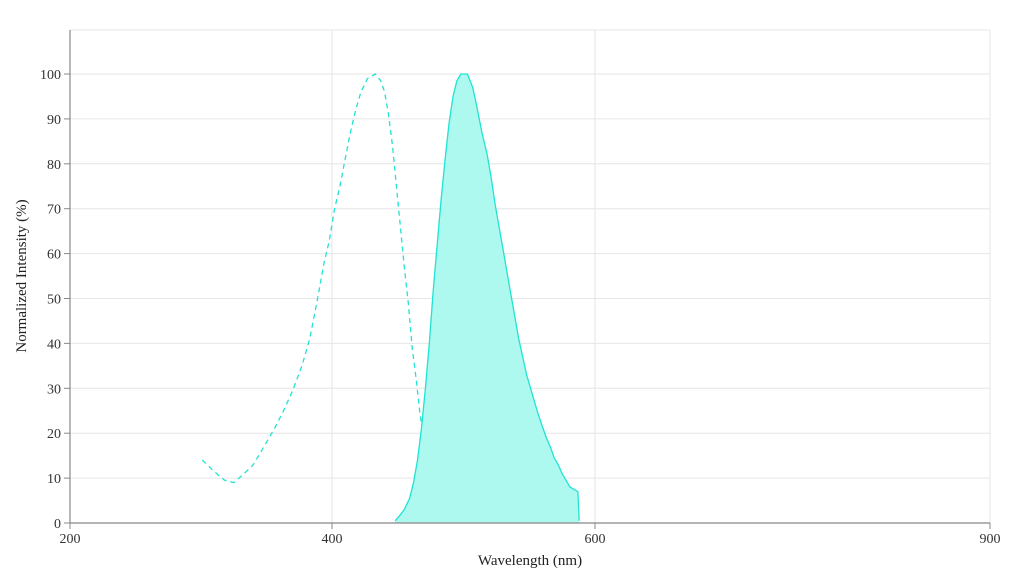  Describe the element at coordinates (990, 539) in the screenshot. I see `x-tick-label: 900` at that location.